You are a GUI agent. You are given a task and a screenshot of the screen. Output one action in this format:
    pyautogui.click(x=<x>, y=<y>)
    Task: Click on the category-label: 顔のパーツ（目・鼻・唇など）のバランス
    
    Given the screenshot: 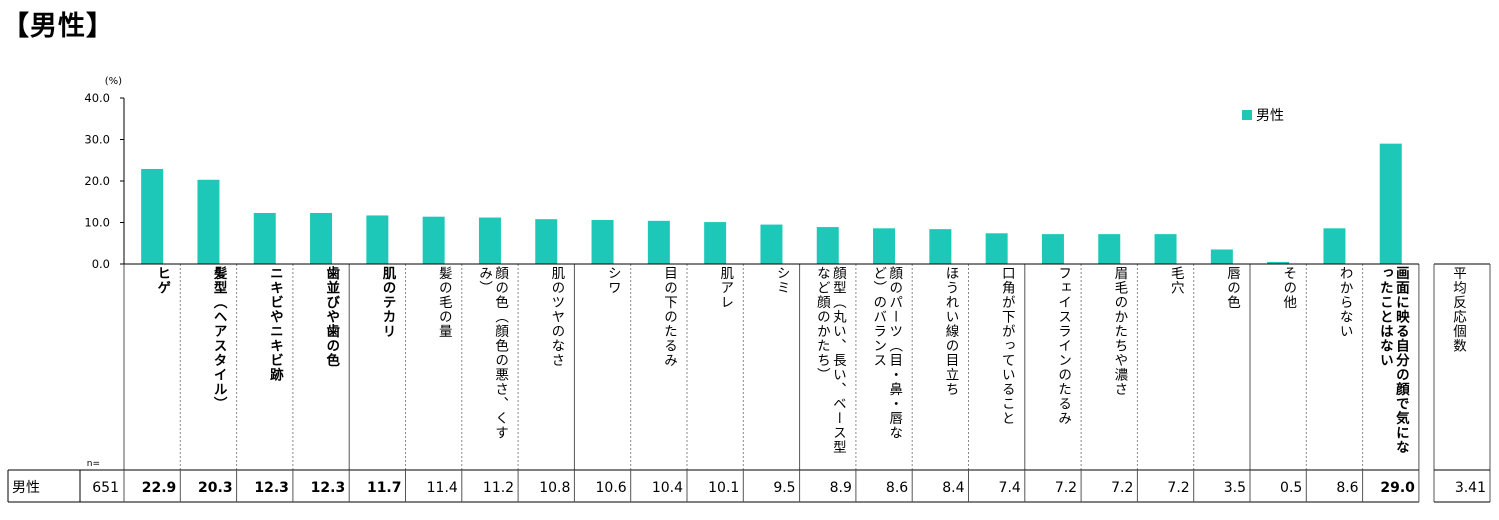 What is the action you would take?
    pyautogui.click(x=886, y=353)
    